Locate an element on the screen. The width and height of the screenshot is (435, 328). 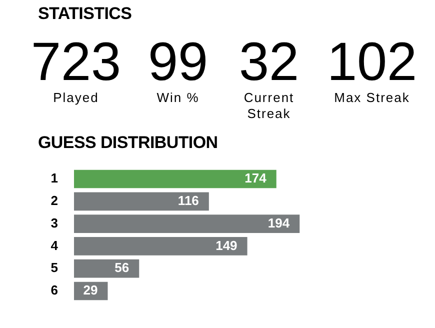
data-label: 29 is located at coordinates (90, 290).